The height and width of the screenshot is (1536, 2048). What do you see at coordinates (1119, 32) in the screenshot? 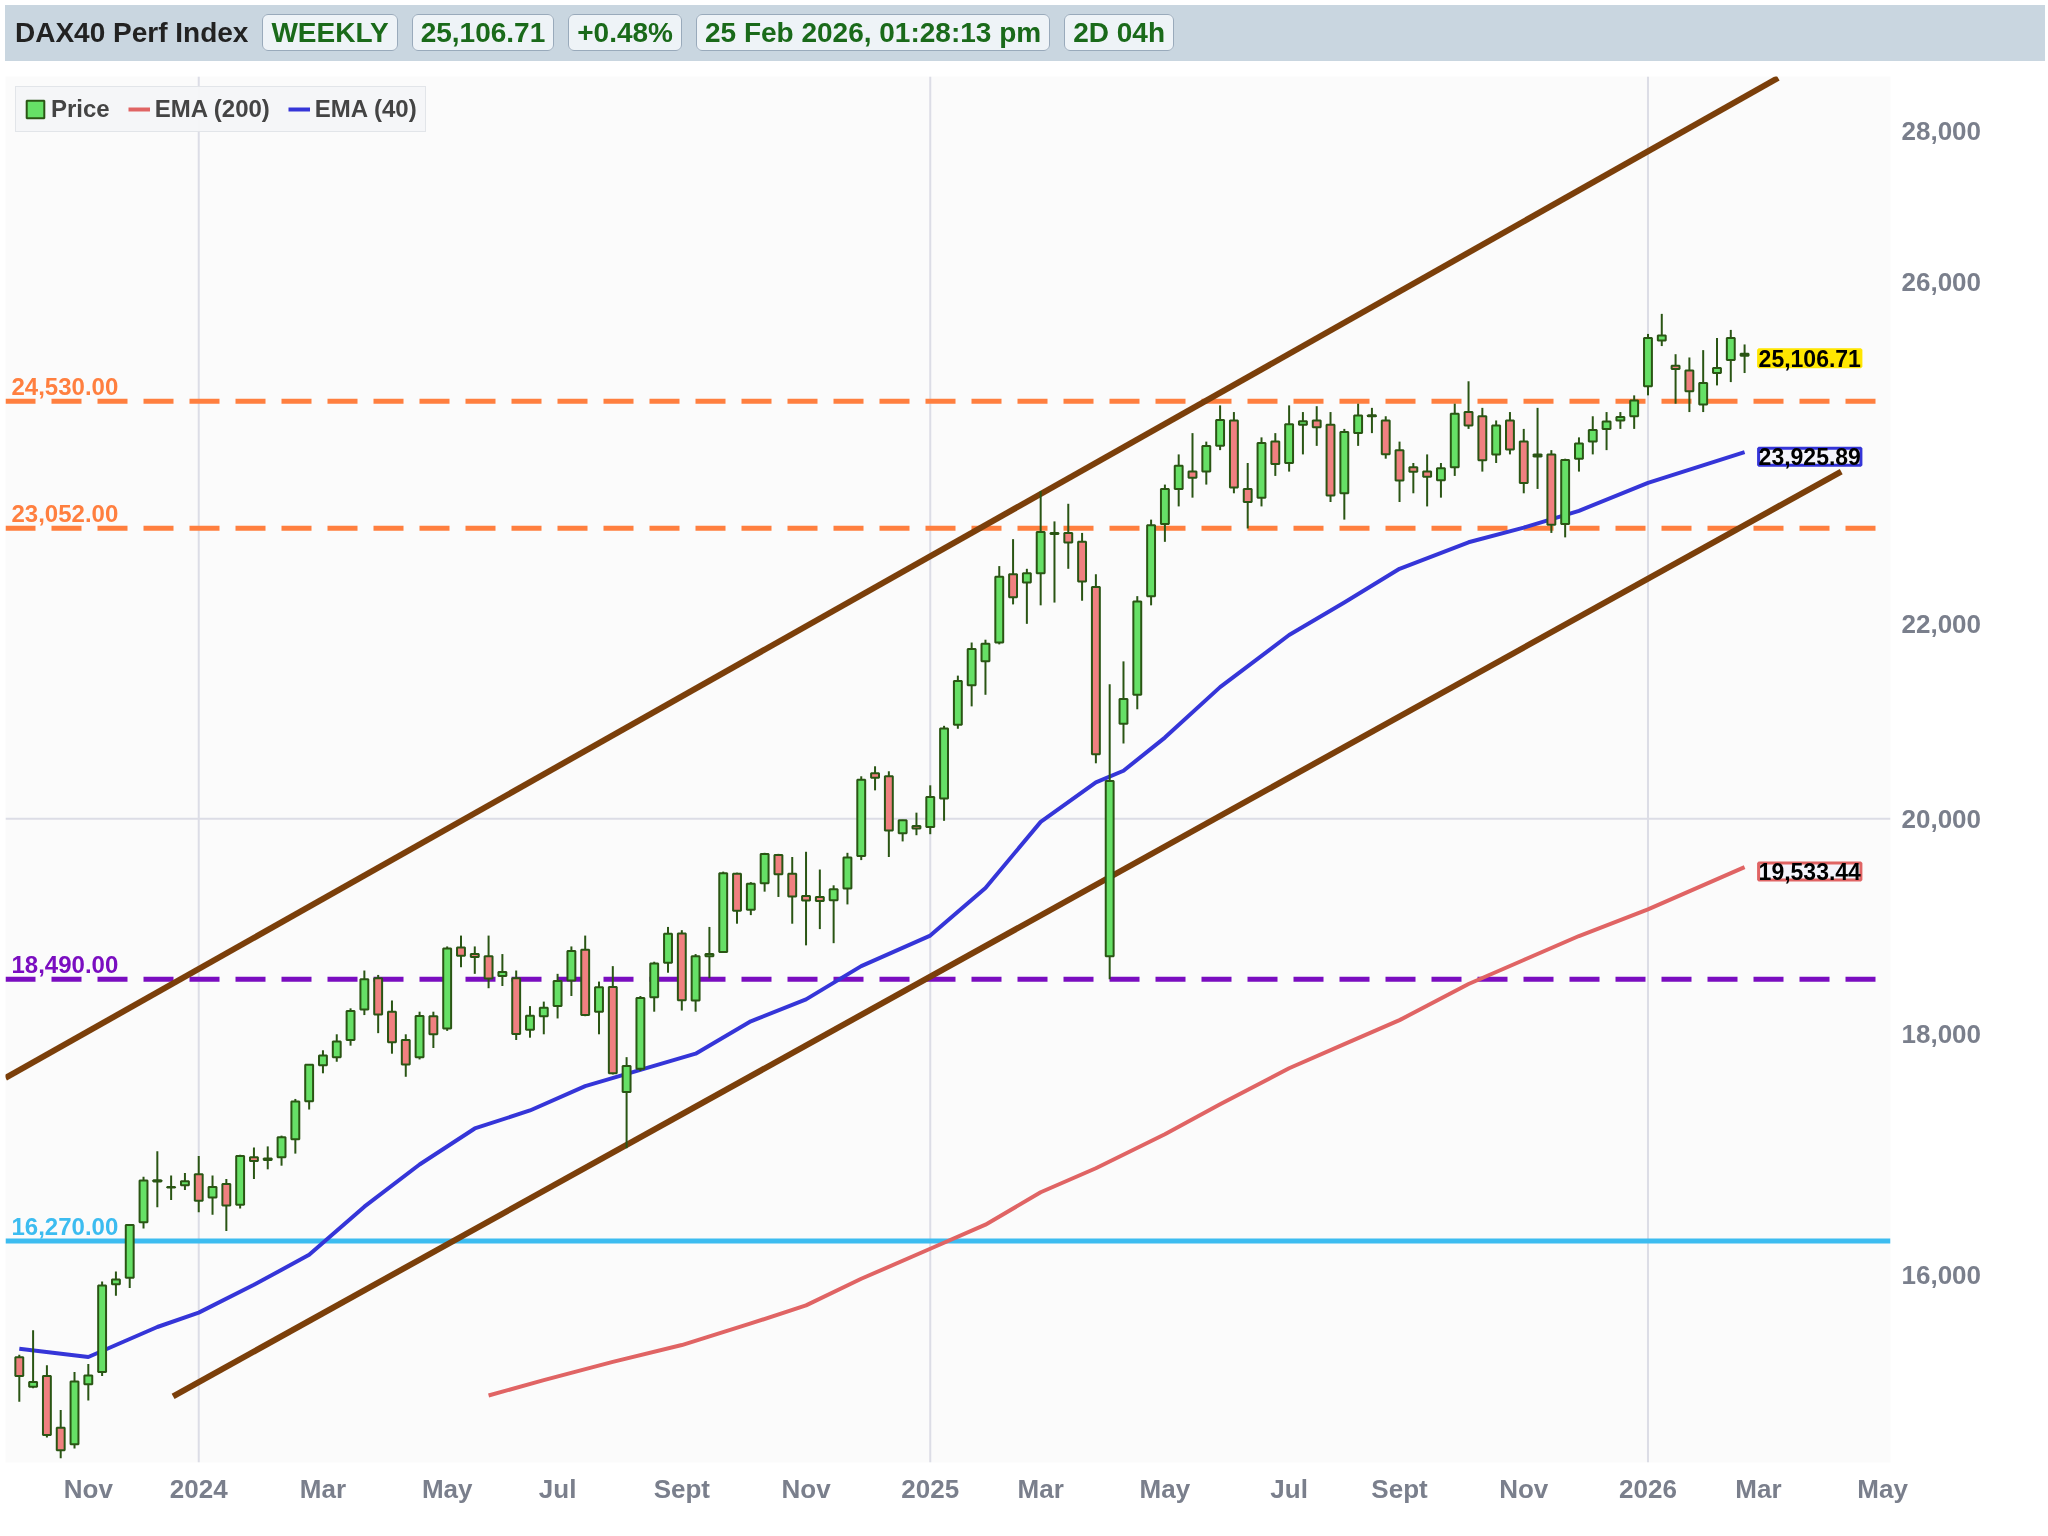
I see `text: 2D 04h` at bounding box center [1119, 32].